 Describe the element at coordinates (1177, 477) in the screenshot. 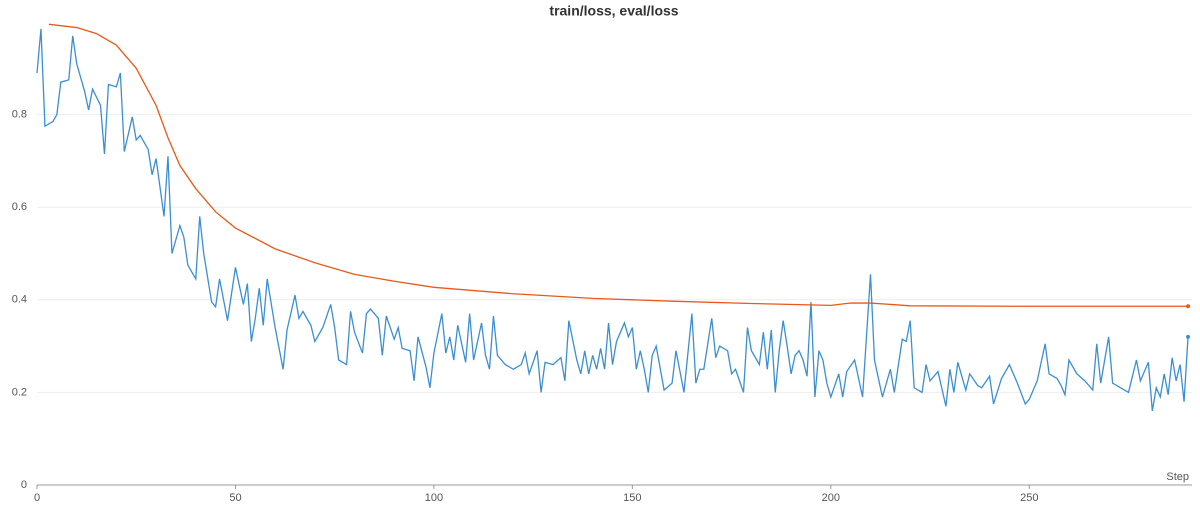

I see `x-axis-label: Step` at that location.